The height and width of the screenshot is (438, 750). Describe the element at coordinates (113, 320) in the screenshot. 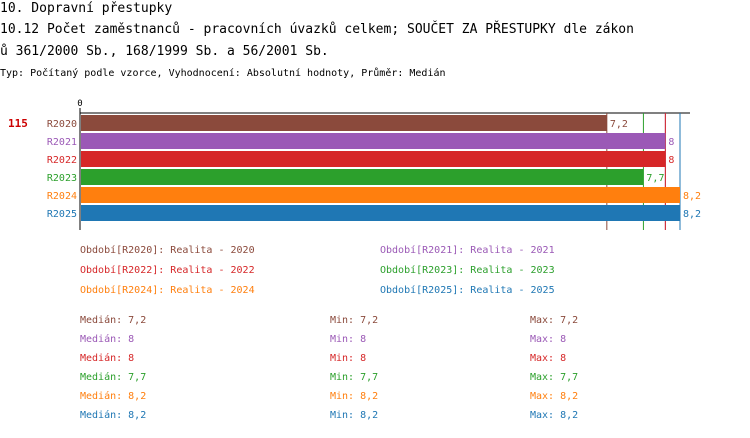

I see `stat-median-R2020: Medián: 7,2` at that location.